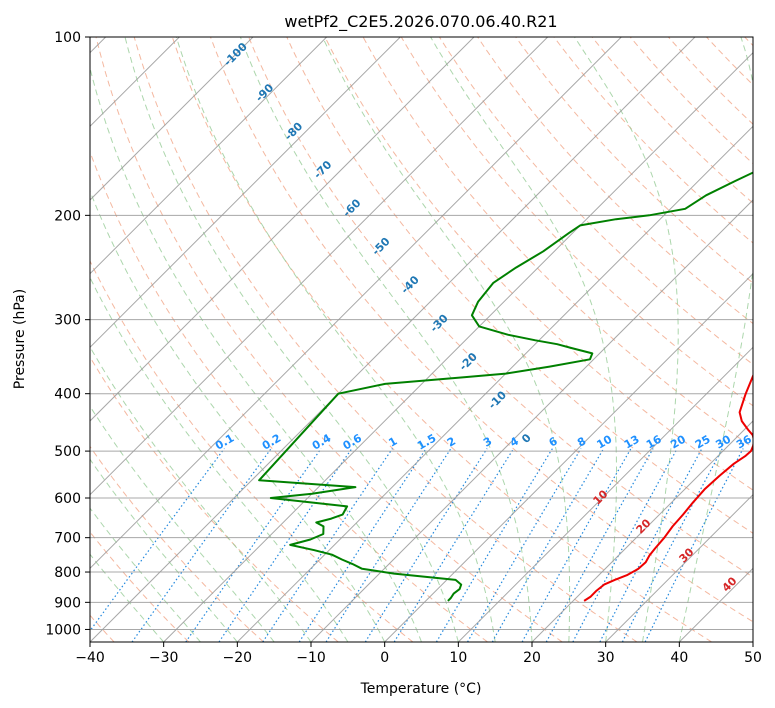  I want to click on y-tick-label: 400, so click(67, 395).